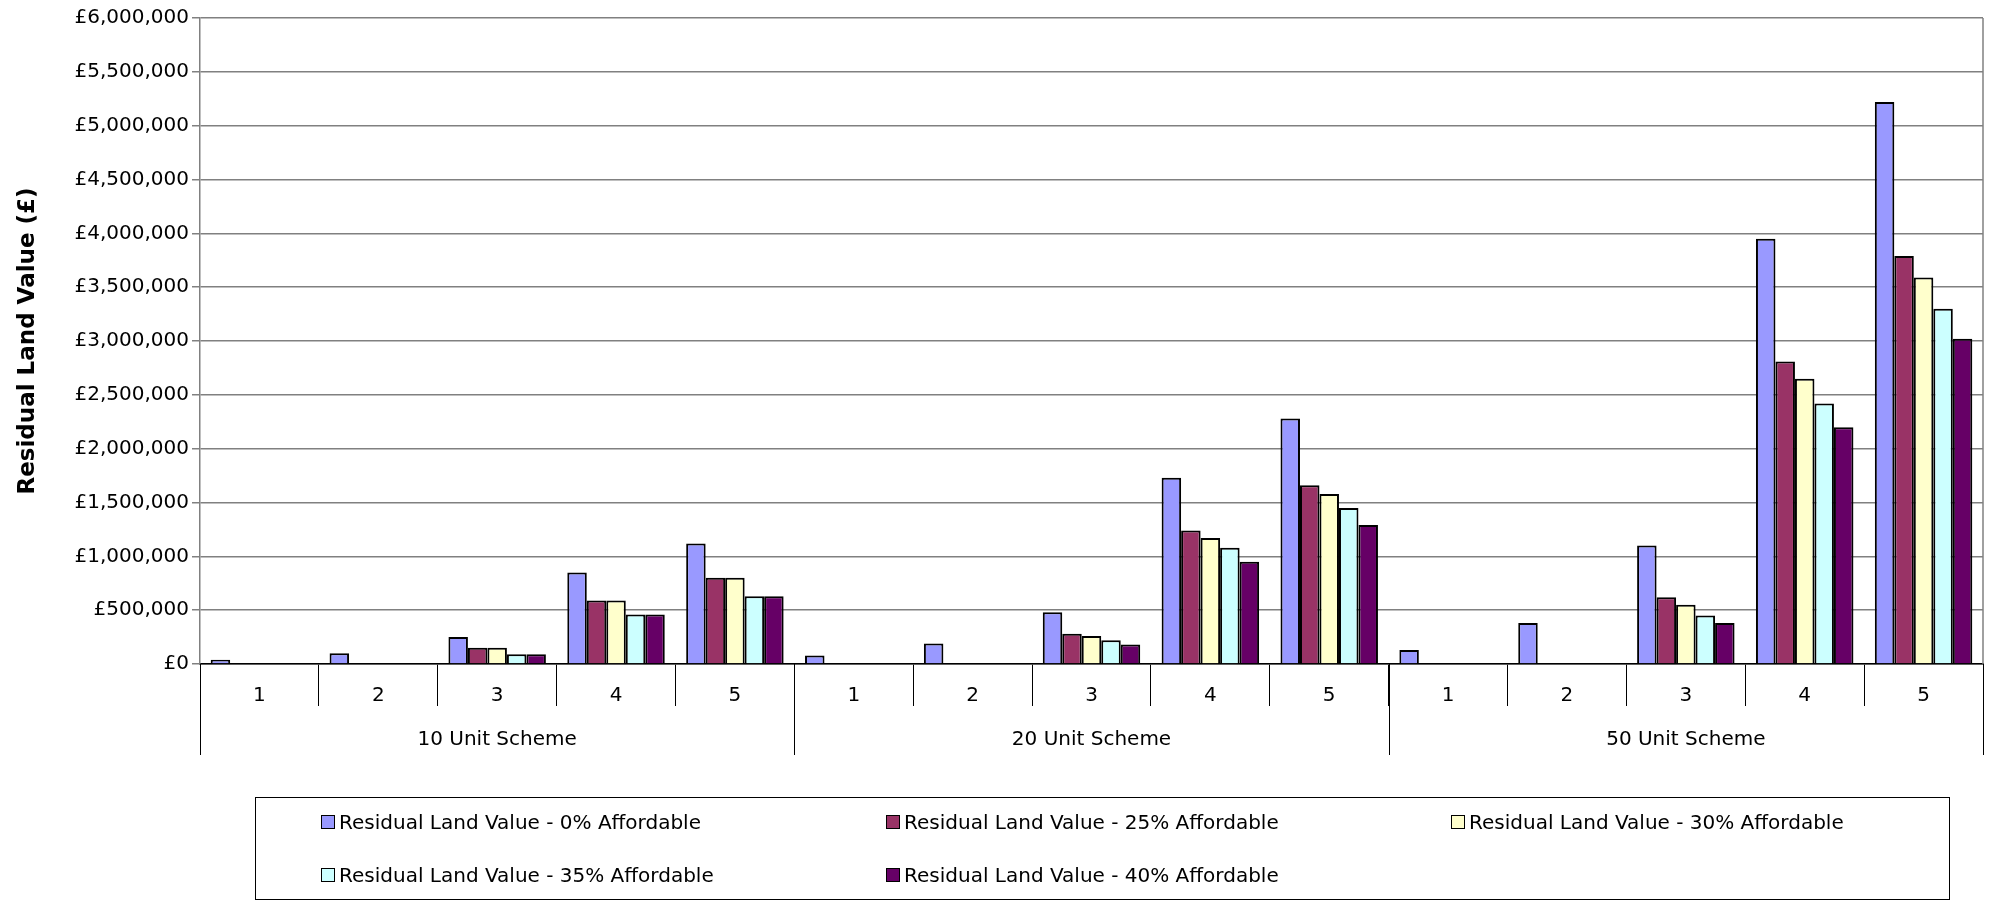  What do you see at coordinates (141, 608) in the screenshot?
I see `y-tick-label: £500,000` at bounding box center [141, 608].